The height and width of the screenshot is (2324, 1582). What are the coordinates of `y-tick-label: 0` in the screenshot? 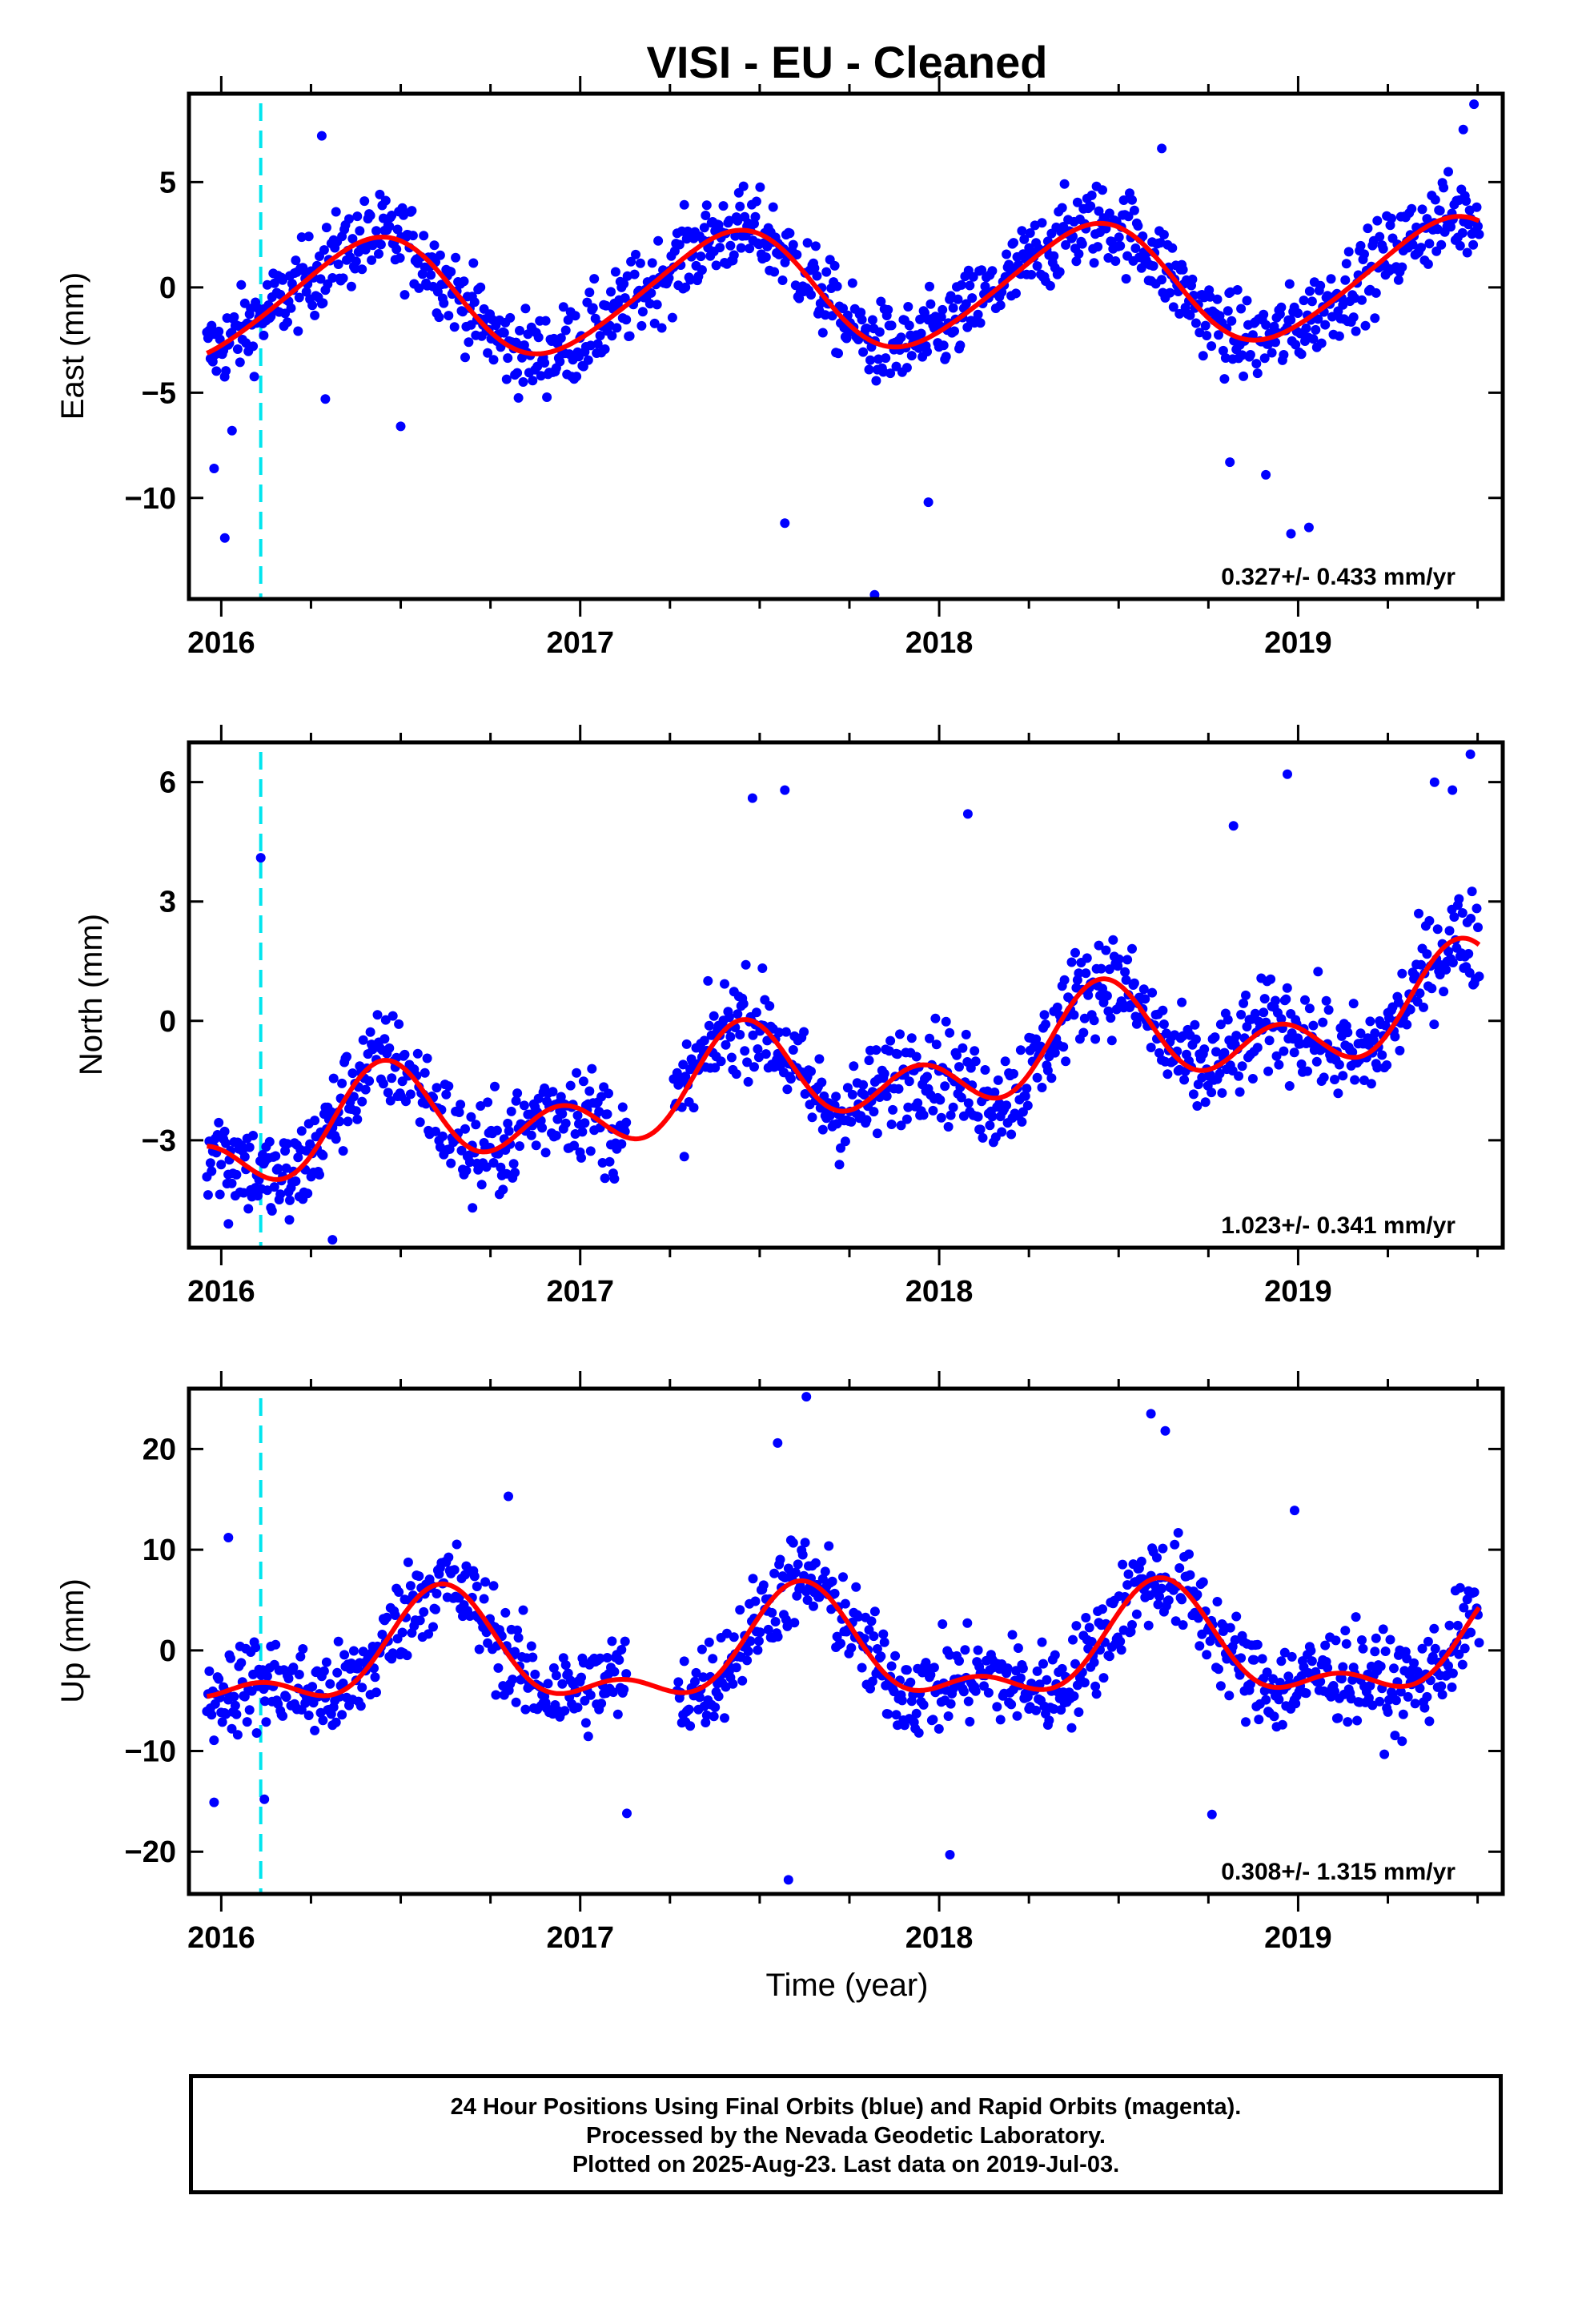 It's located at (168, 1651).